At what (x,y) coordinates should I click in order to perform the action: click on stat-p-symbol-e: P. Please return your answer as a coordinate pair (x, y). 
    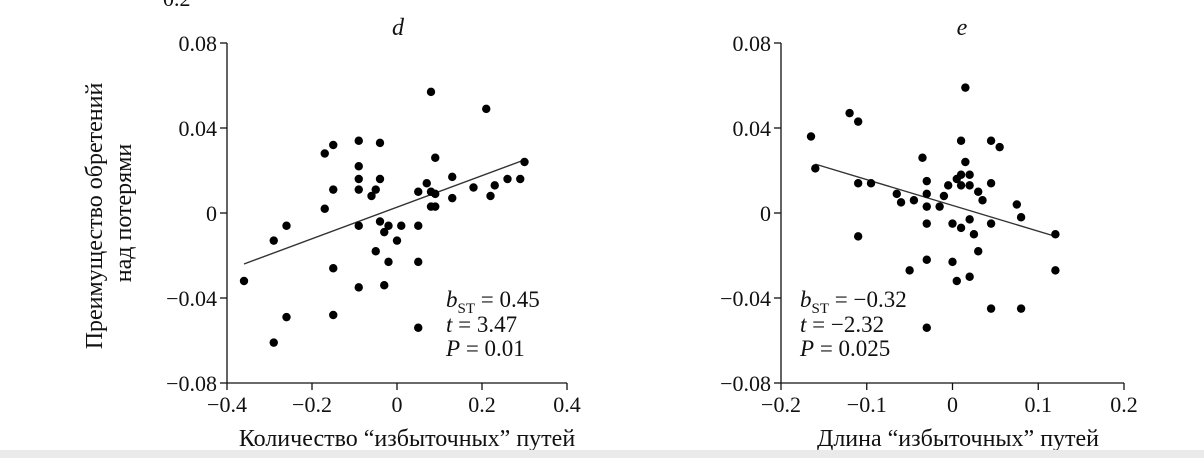
    Looking at the image, I should click on (806, 348).